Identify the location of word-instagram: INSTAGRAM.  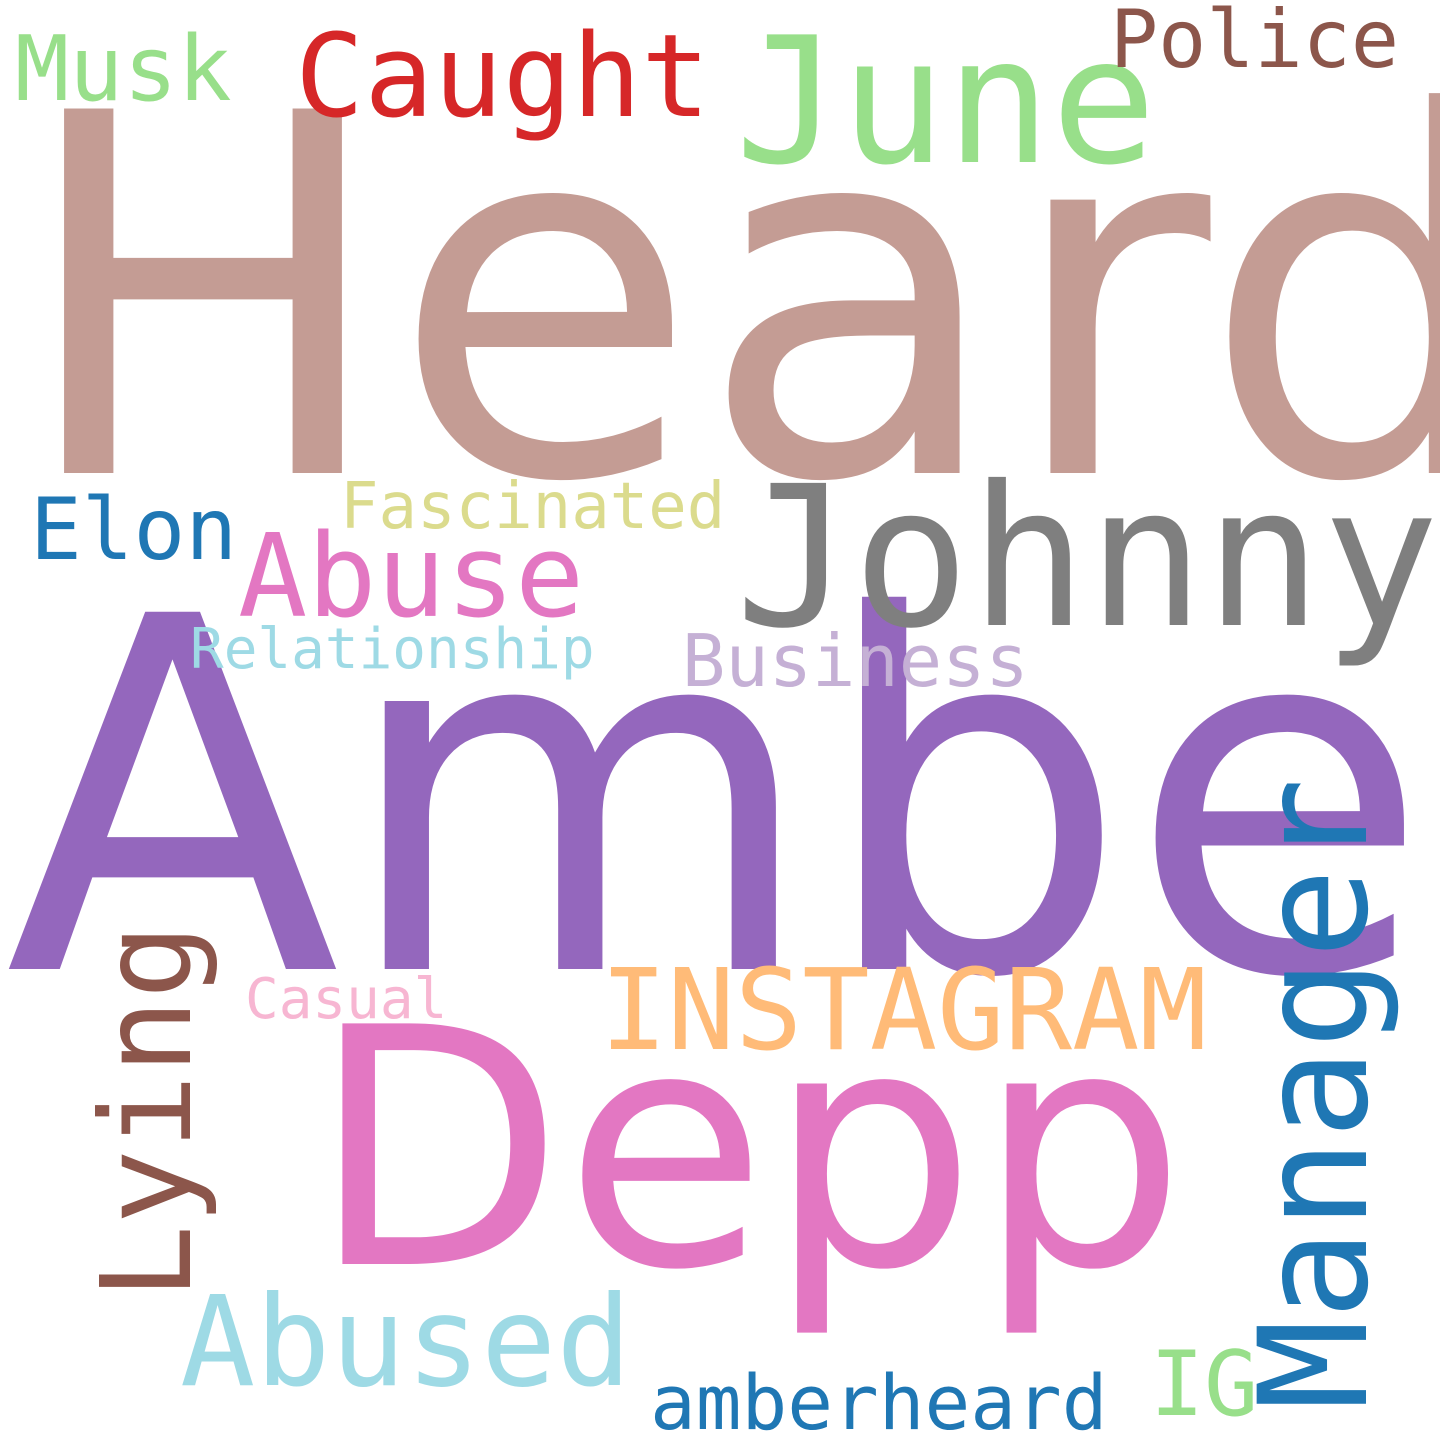
(903, 1011).